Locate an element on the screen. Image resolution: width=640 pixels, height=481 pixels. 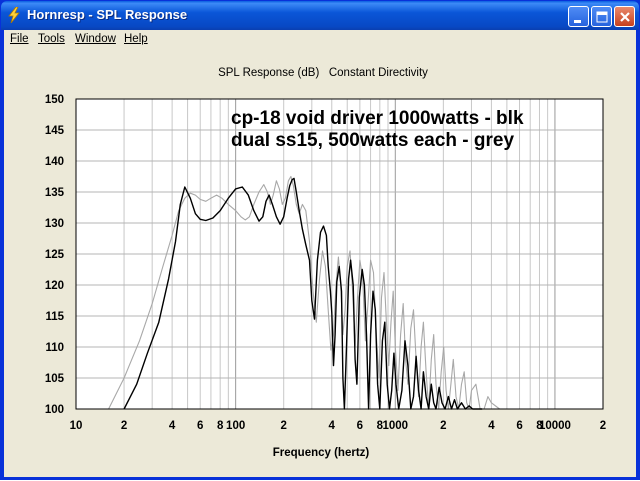
minimize-button is located at coordinates (578, 16).